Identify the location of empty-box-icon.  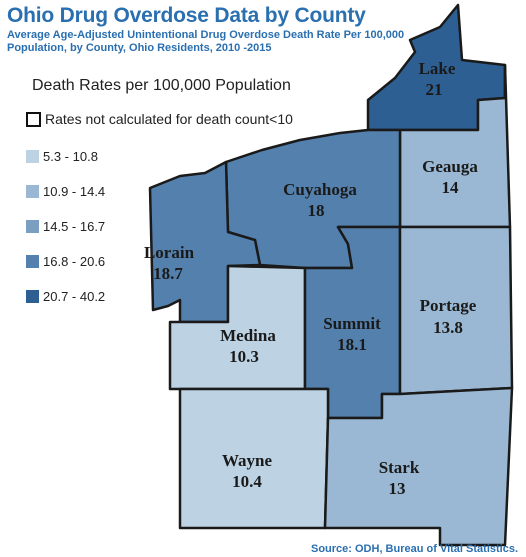
(33, 119).